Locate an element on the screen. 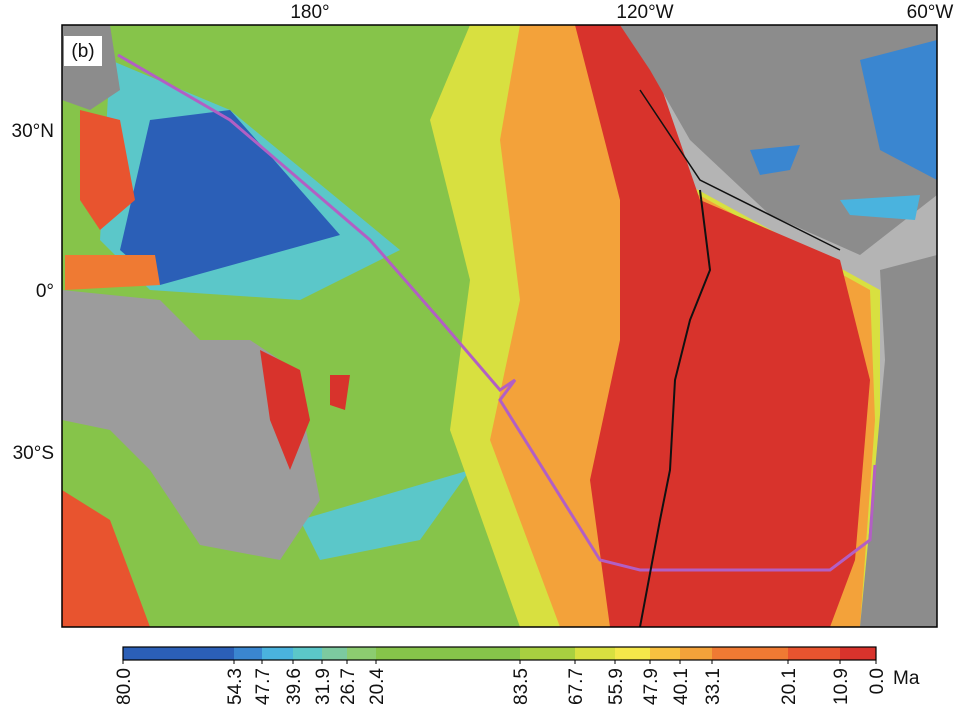  colorbar-label: 47.9 is located at coordinates (651, 686).